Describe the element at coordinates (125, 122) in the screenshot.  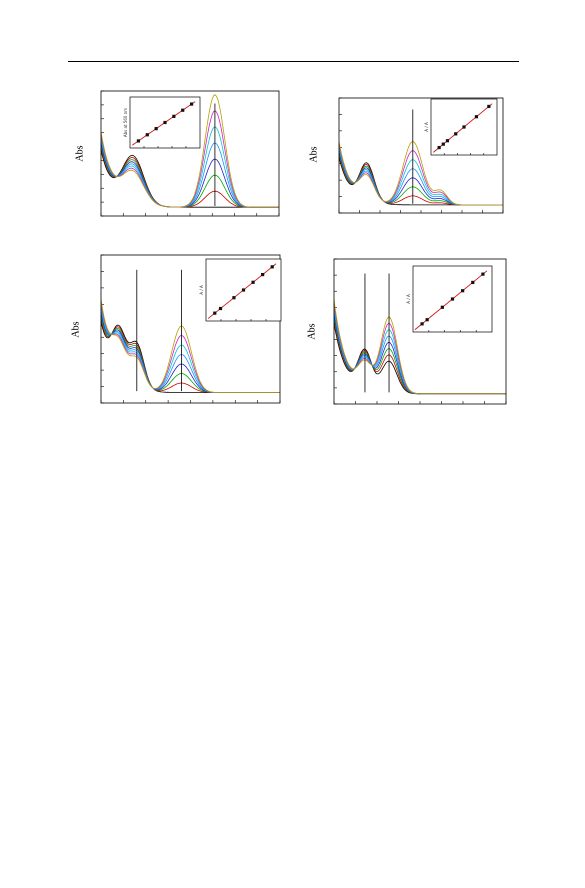
I see `inset-y-label: Abs at 560 nm` at that location.